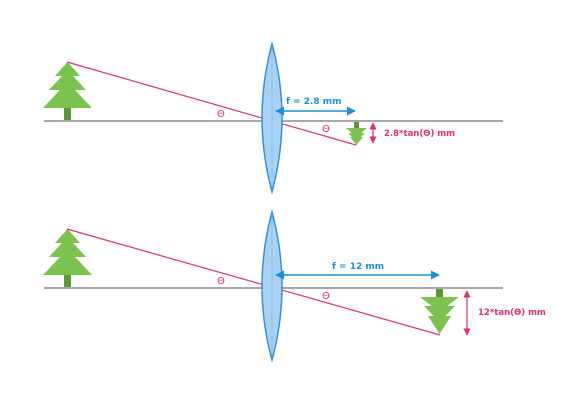 The height and width of the screenshot is (401, 581). I want to click on image-height-label: 12*tan(Θ) mm, so click(512, 313).